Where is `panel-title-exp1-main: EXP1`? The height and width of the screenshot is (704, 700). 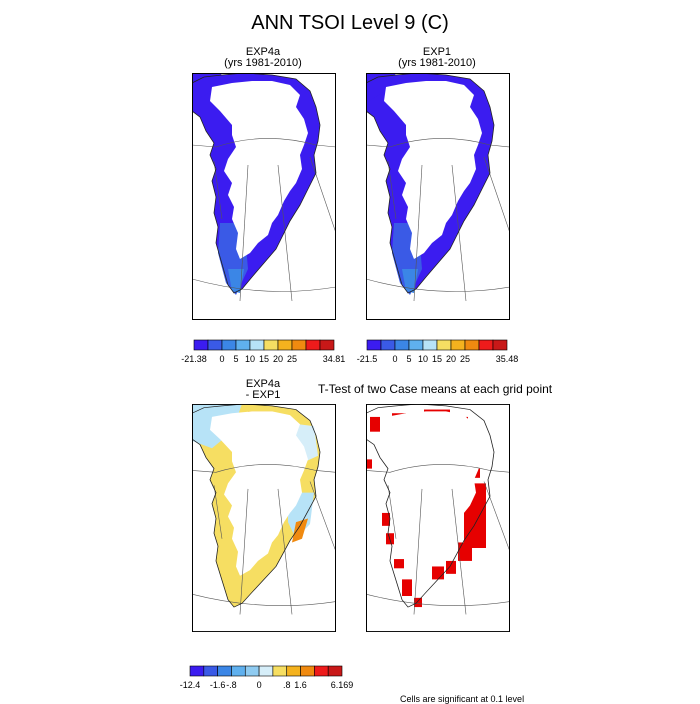
panel-title-exp1-main: EXP1 is located at coordinates (437, 52).